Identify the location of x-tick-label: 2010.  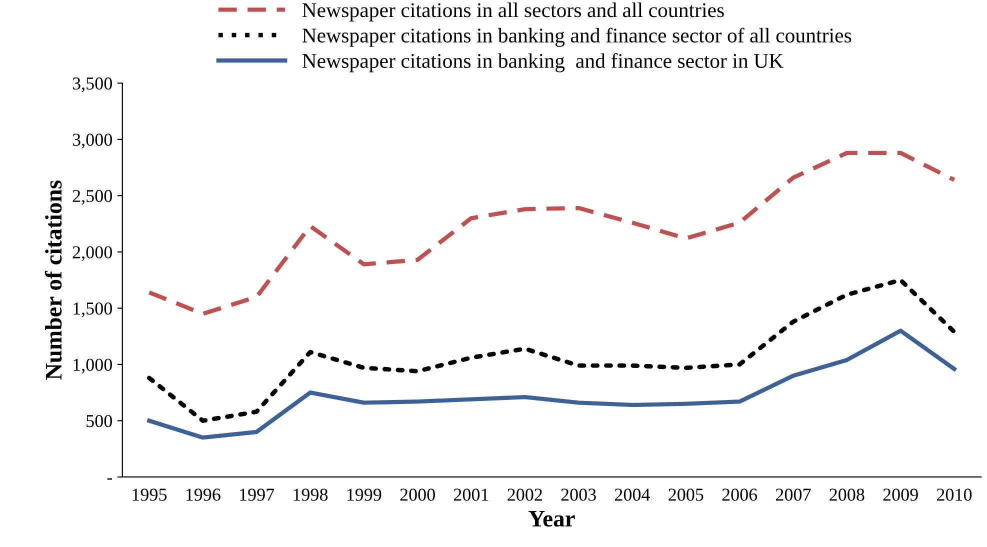
(954, 494).